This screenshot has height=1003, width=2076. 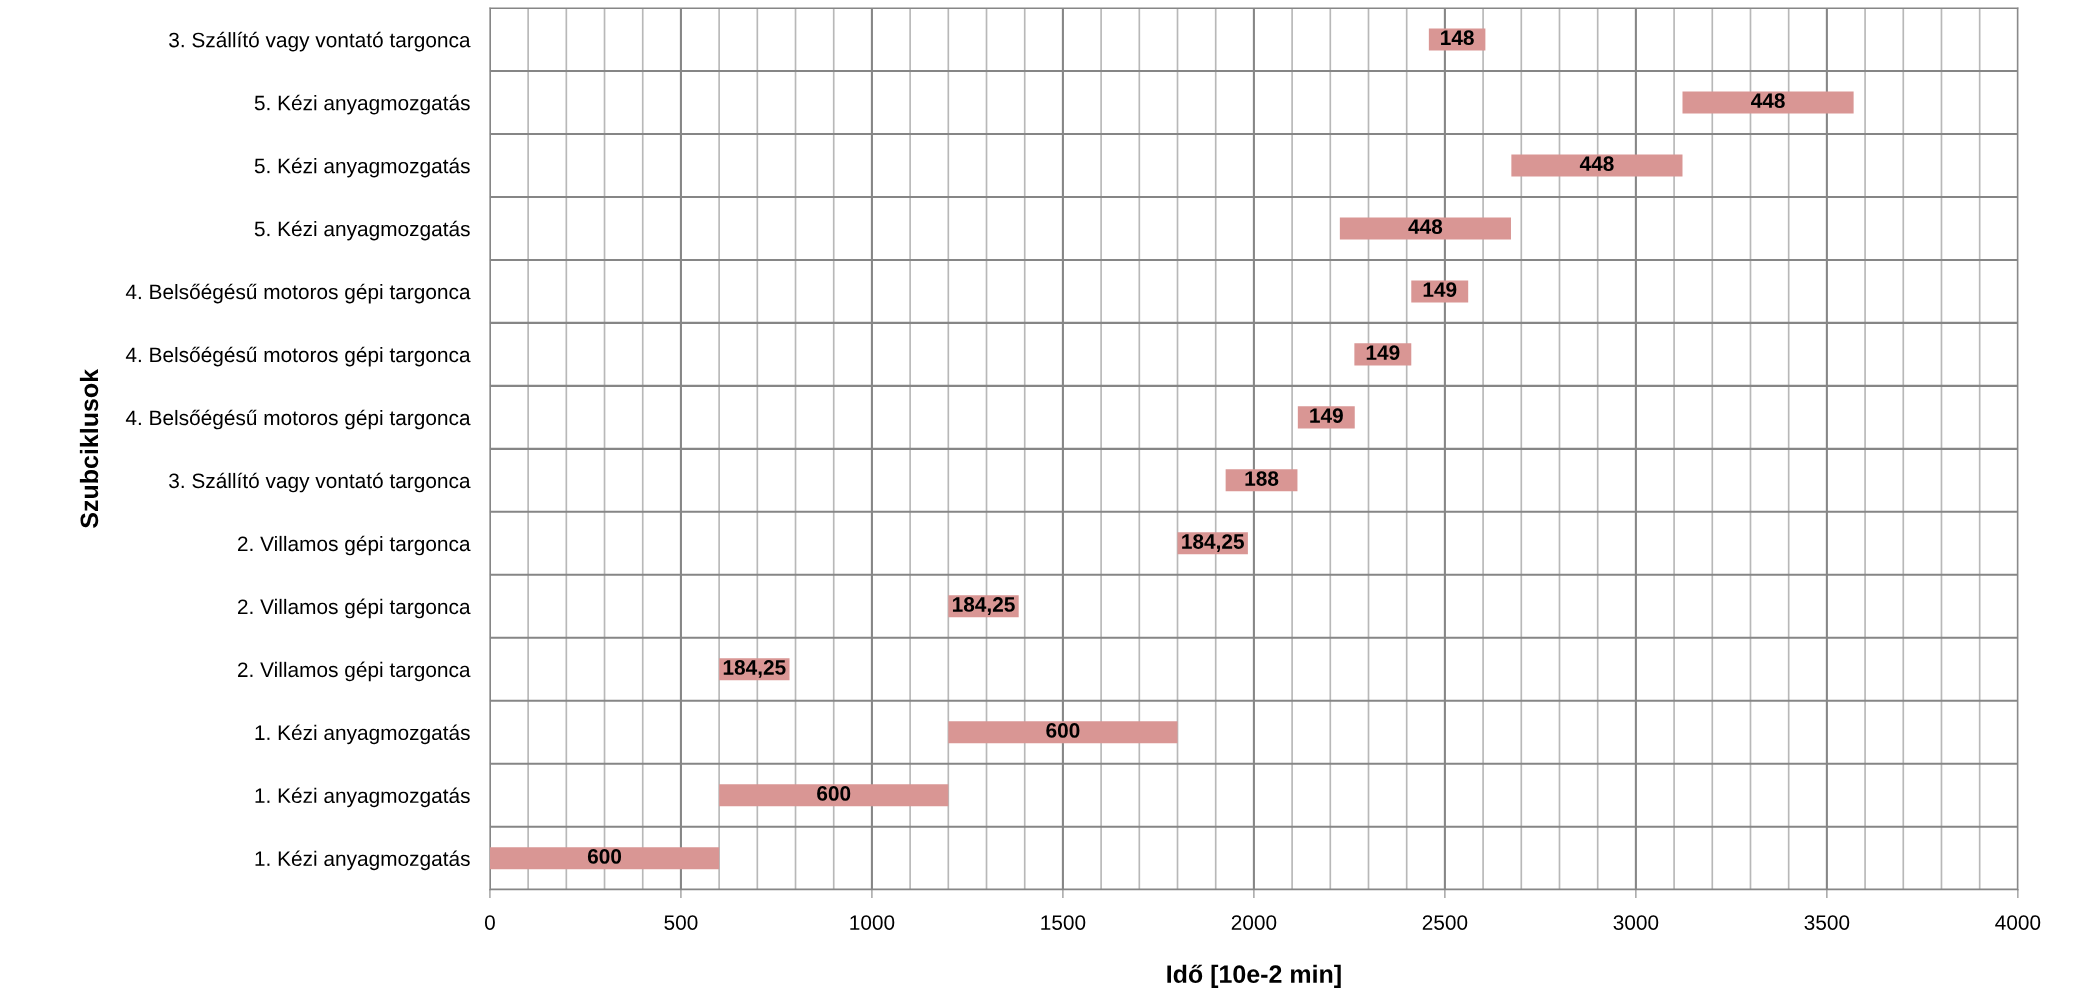 I want to click on x-tick-label: 3500, so click(x=1827, y=922).